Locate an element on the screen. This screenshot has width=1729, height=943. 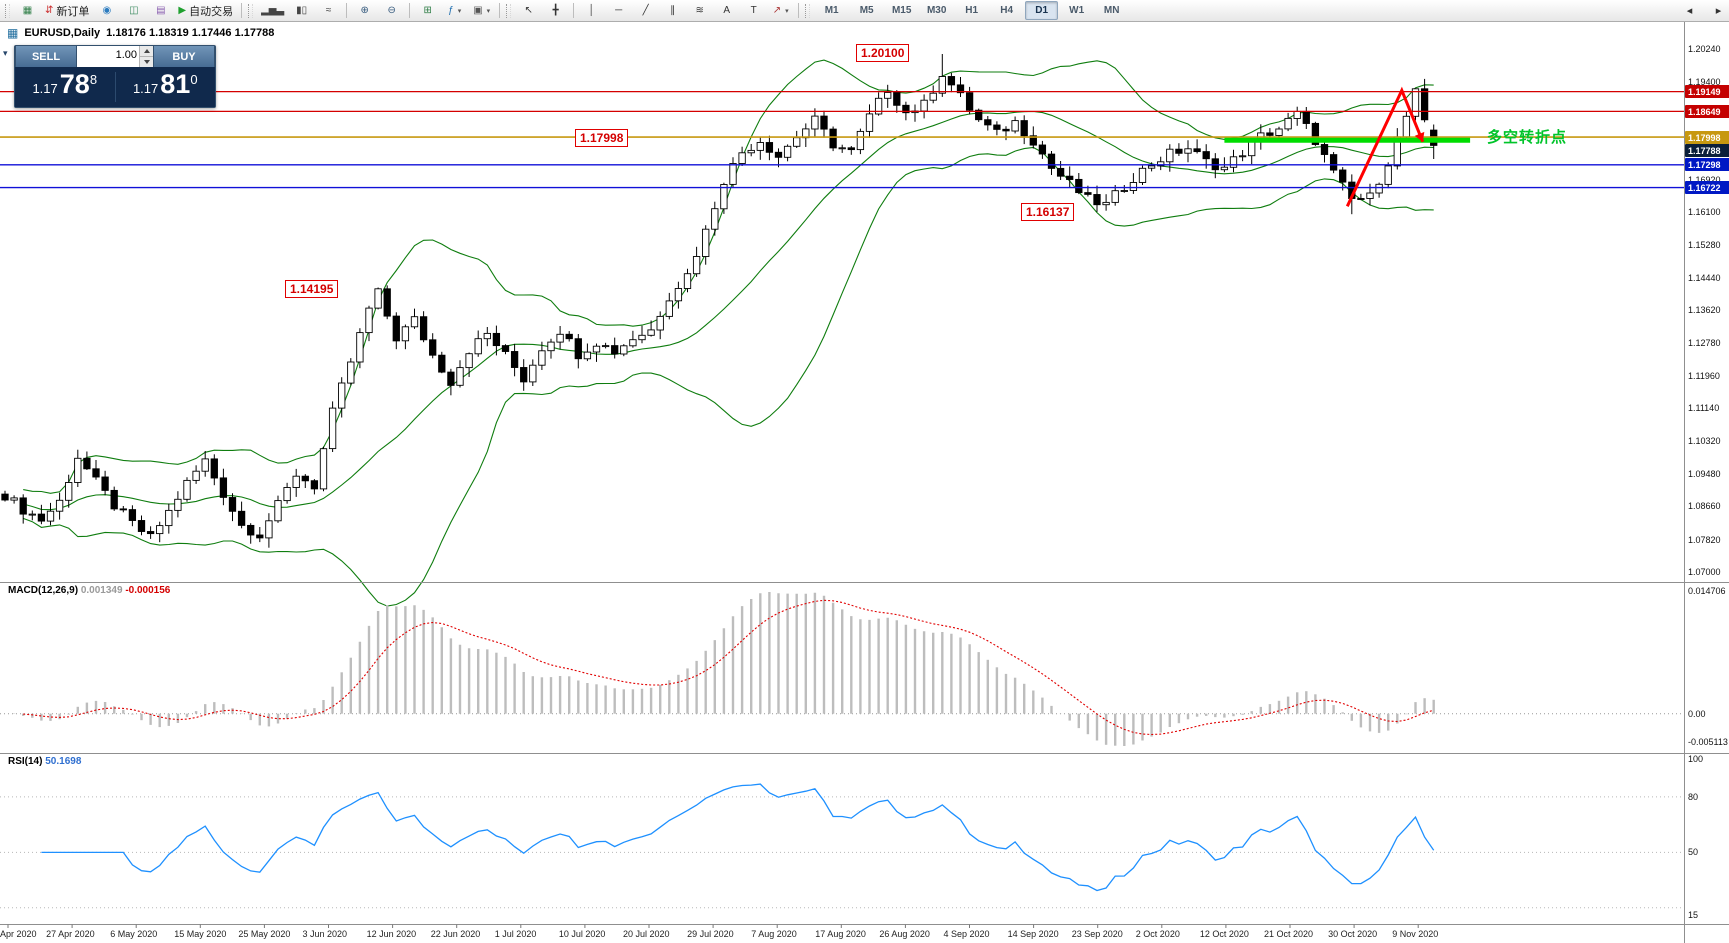
sell-button: SELL is located at coordinates (46, 56).